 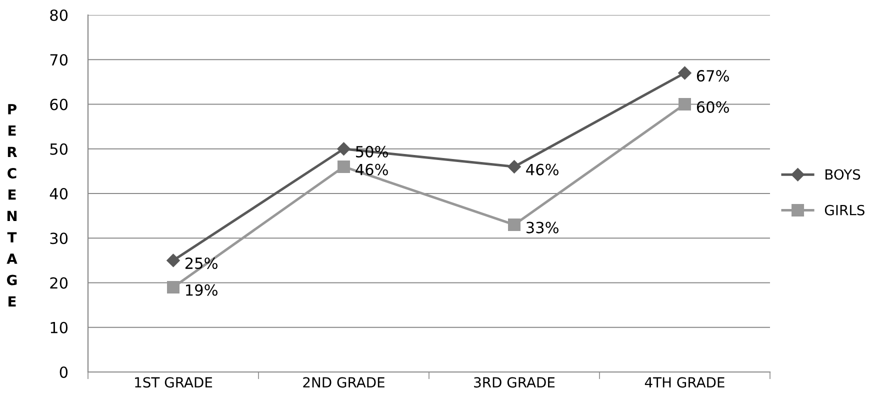 I want to click on data-label: 50%, so click(x=372, y=152).